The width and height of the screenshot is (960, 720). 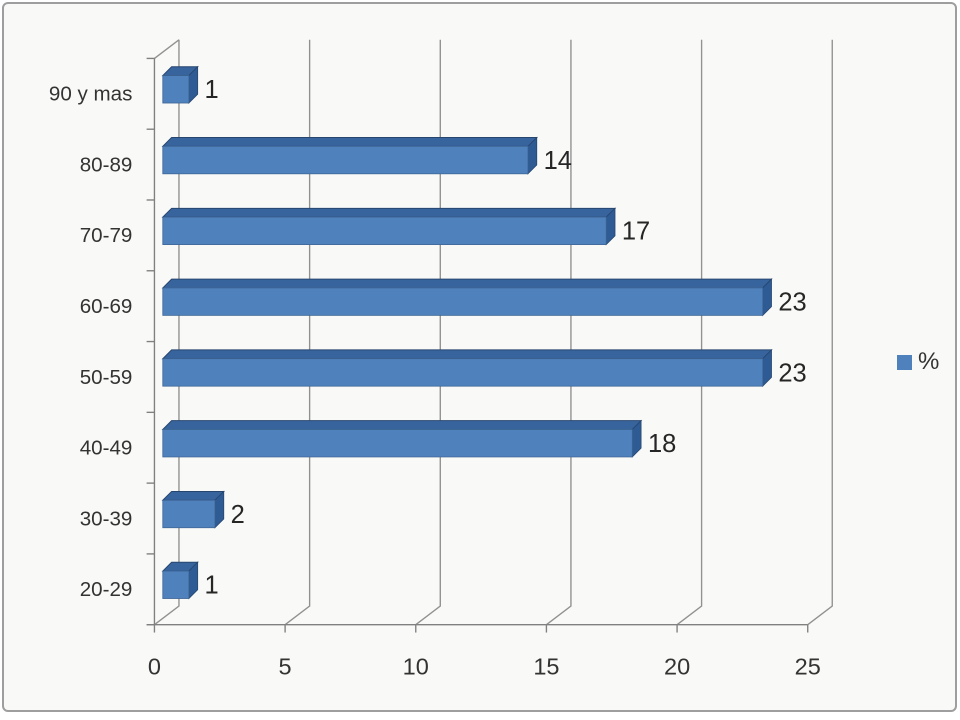 I want to click on x-tick-label: 5, so click(x=285, y=667).